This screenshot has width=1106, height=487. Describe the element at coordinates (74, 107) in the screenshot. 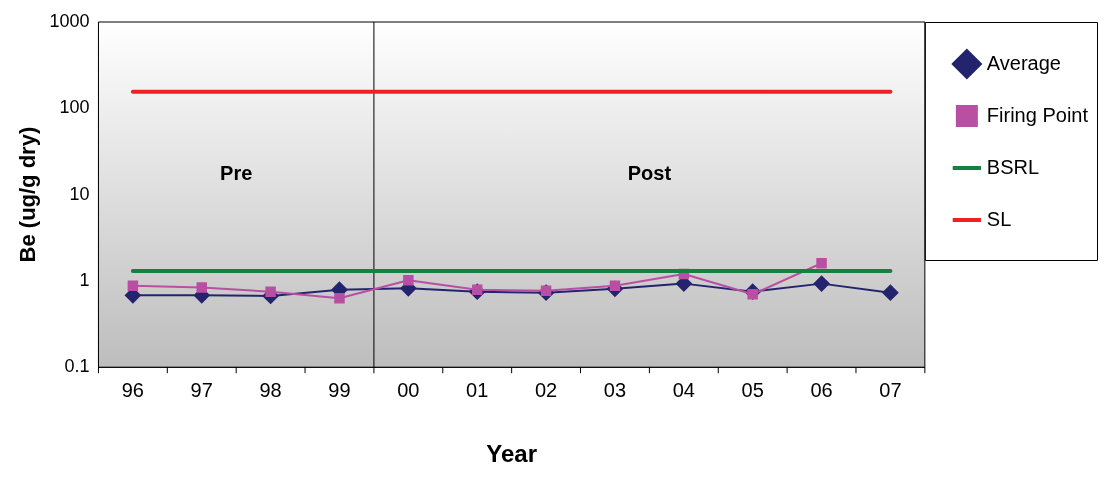

I see `y-tick-label: 100` at that location.